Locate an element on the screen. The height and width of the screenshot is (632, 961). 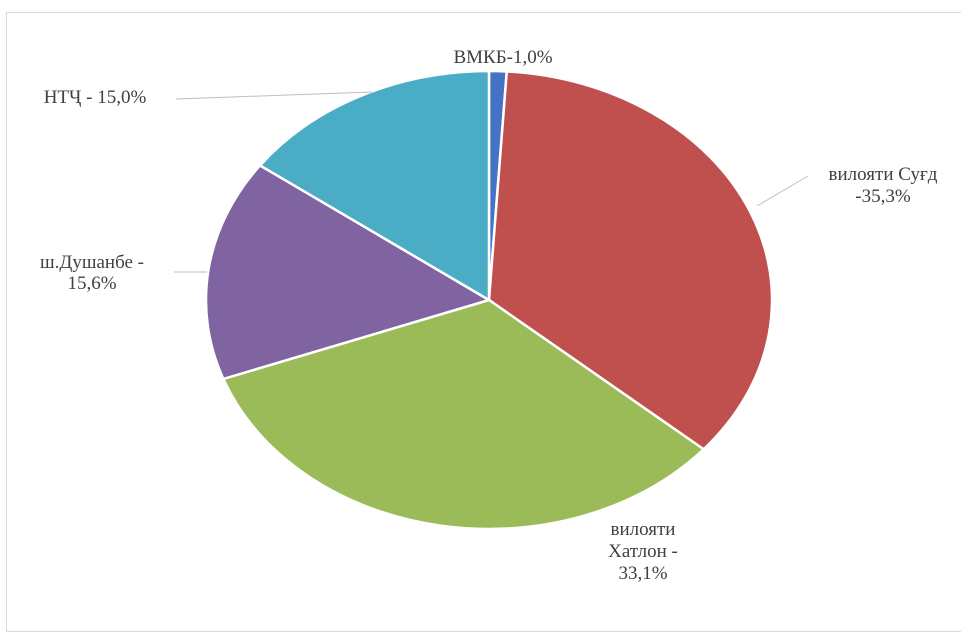
data-label-4: НТҶ - 15,0% is located at coordinates (95, 97).